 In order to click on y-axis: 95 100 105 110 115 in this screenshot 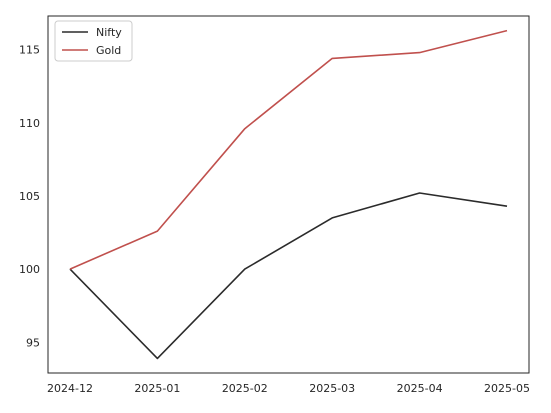, I will do `click(29, 197)`.